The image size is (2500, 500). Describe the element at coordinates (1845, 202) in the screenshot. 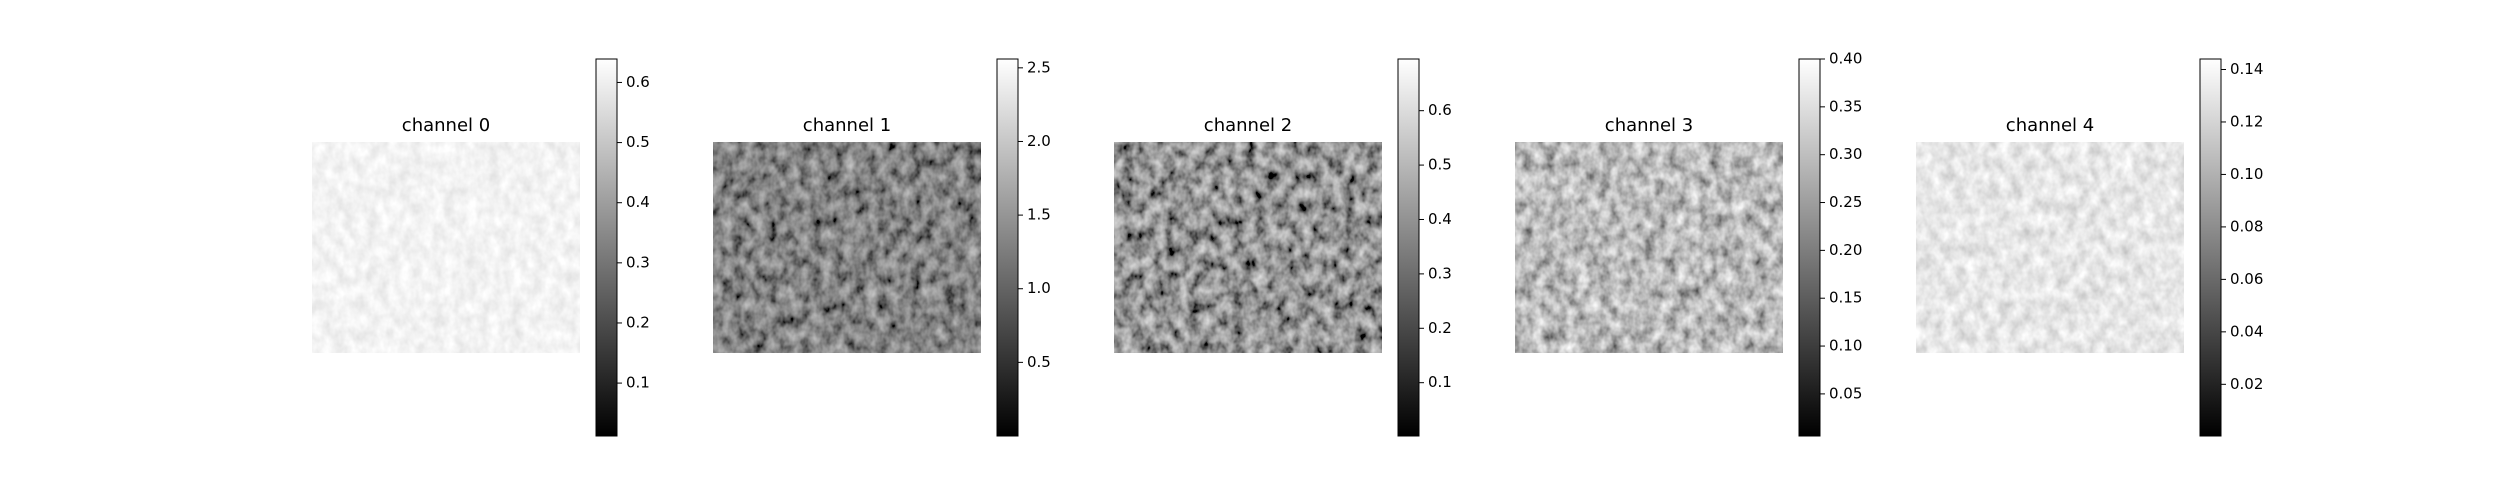

I see `colorbar-tick-label: 0.25` at that location.